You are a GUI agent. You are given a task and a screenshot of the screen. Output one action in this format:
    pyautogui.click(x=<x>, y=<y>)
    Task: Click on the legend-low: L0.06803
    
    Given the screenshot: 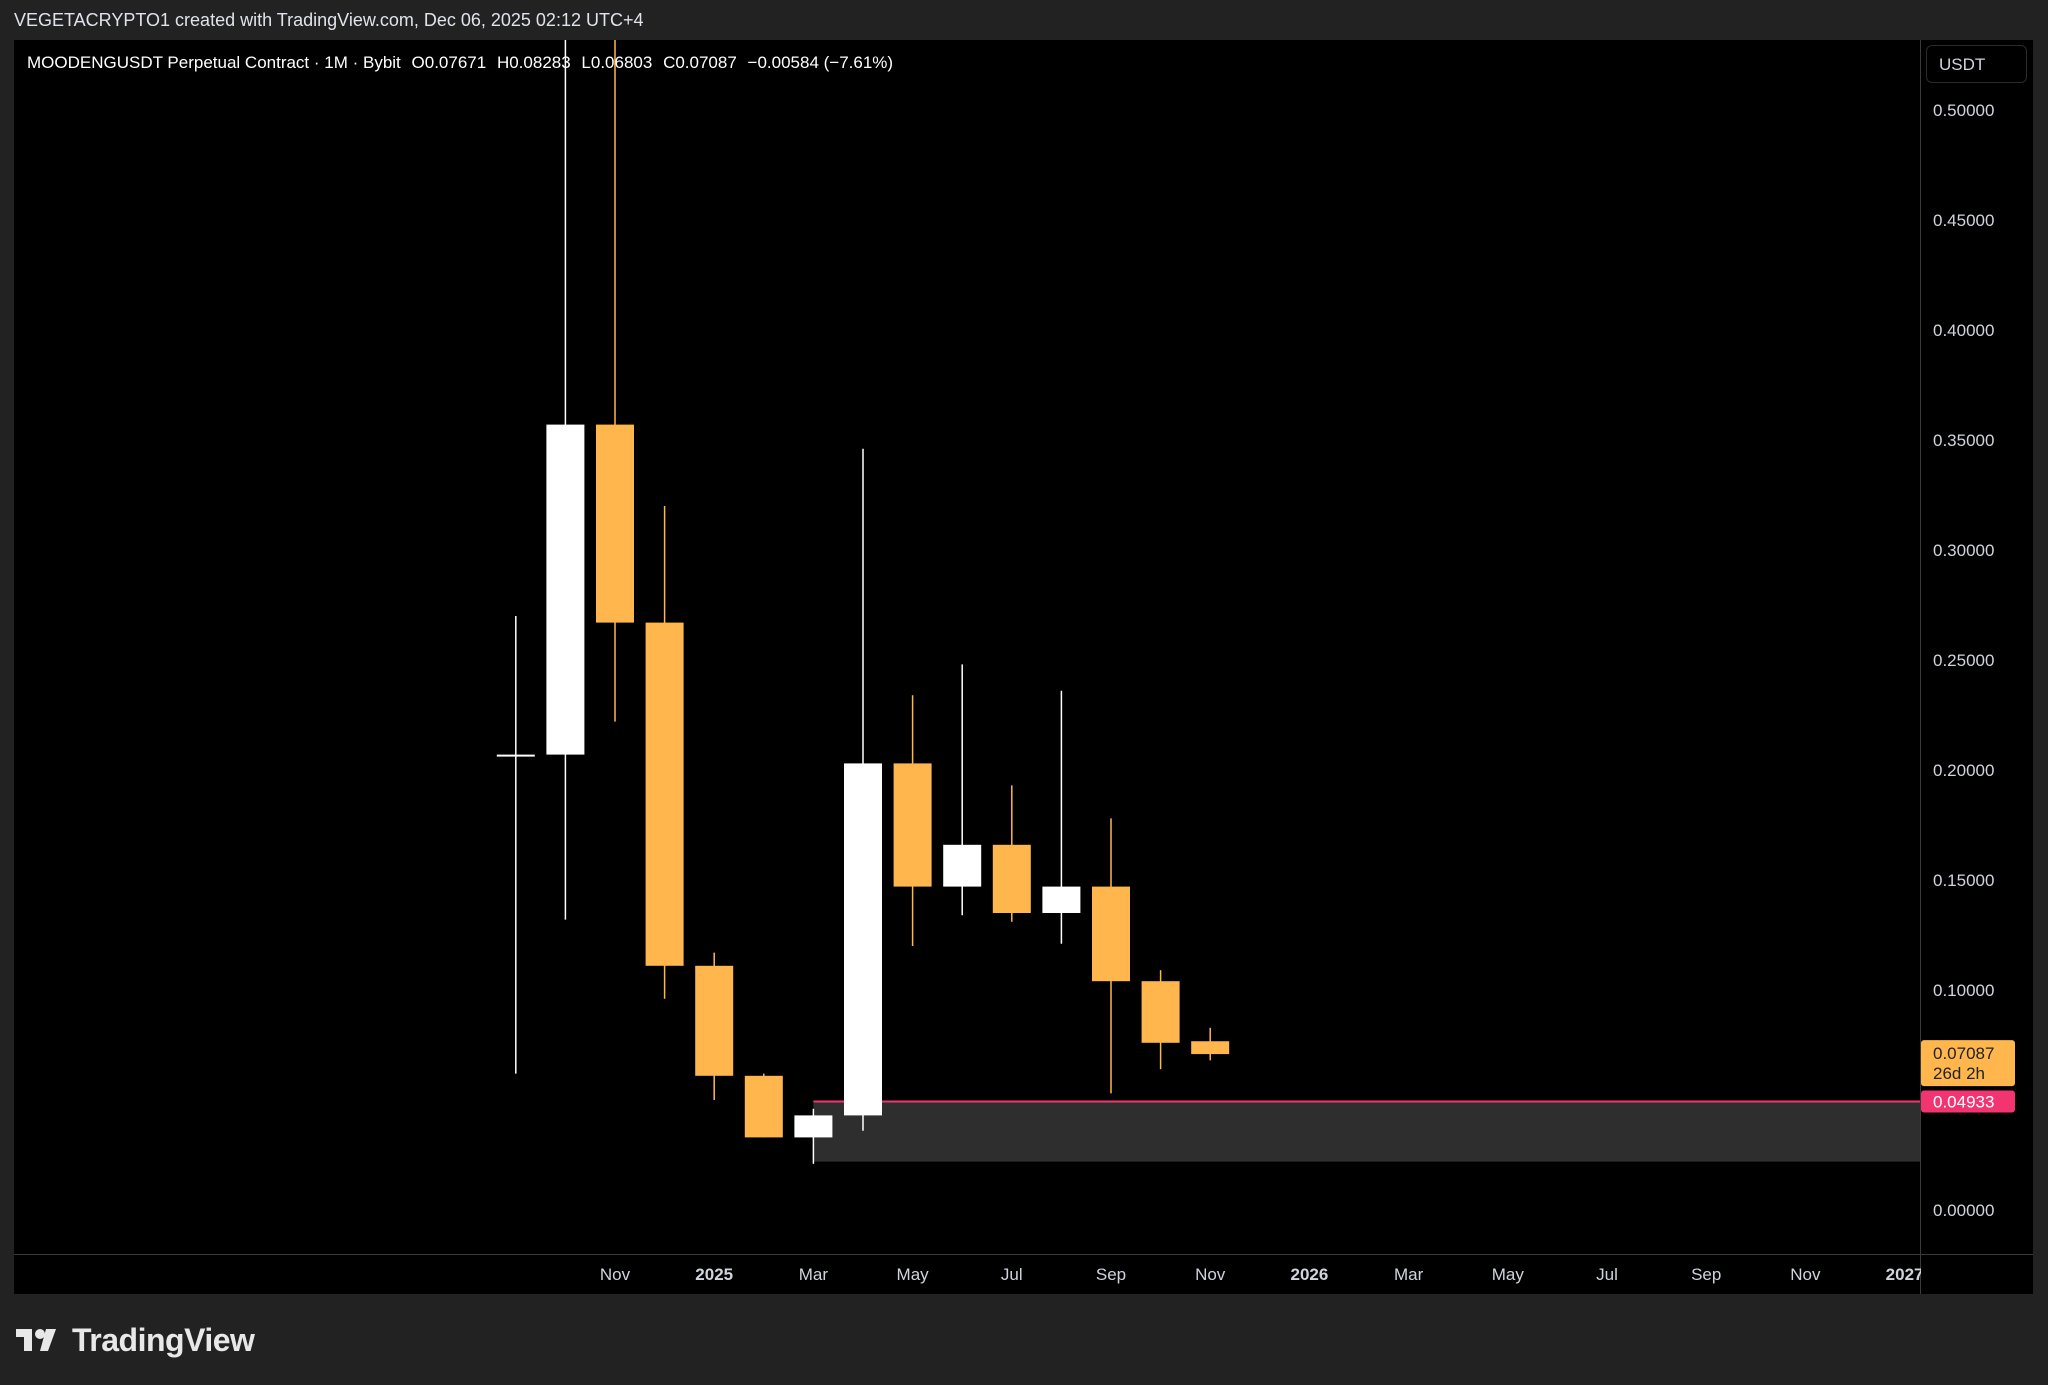 What is the action you would take?
    pyautogui.click(x=617, y=62)
    